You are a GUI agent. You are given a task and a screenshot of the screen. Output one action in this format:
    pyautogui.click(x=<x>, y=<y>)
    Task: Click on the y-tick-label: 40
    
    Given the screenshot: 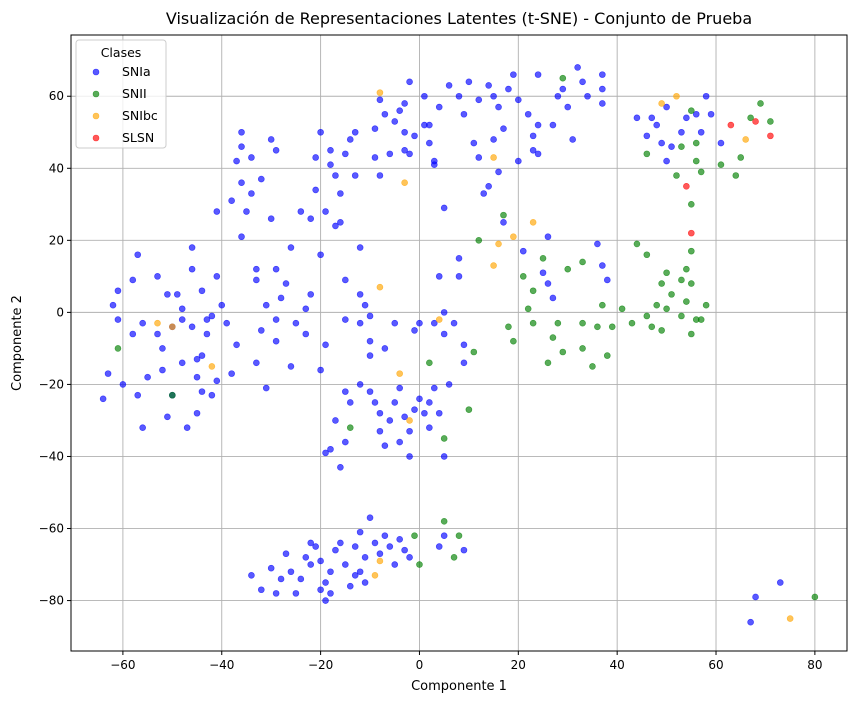 What is the action you would take?
    pyautogui.click(x=56, y=168)
    